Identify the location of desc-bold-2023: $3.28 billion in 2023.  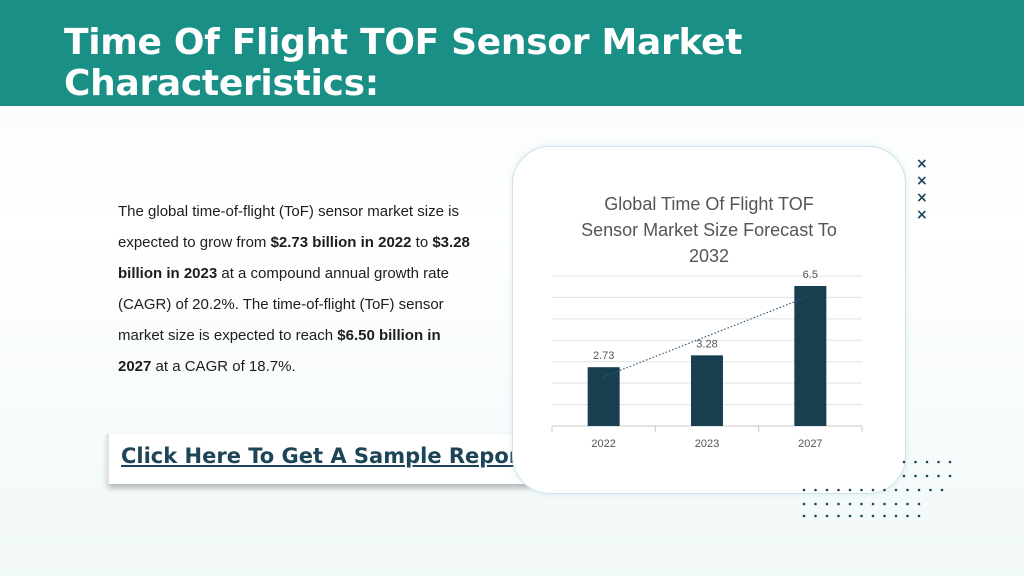
(294, 258).